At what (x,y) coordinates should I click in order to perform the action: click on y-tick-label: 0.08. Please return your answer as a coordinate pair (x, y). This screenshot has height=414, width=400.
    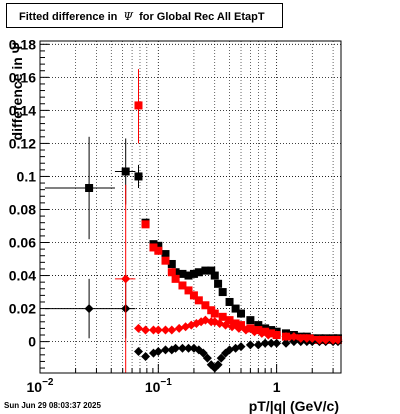
    Looking at the image, I should click on (22, 209).